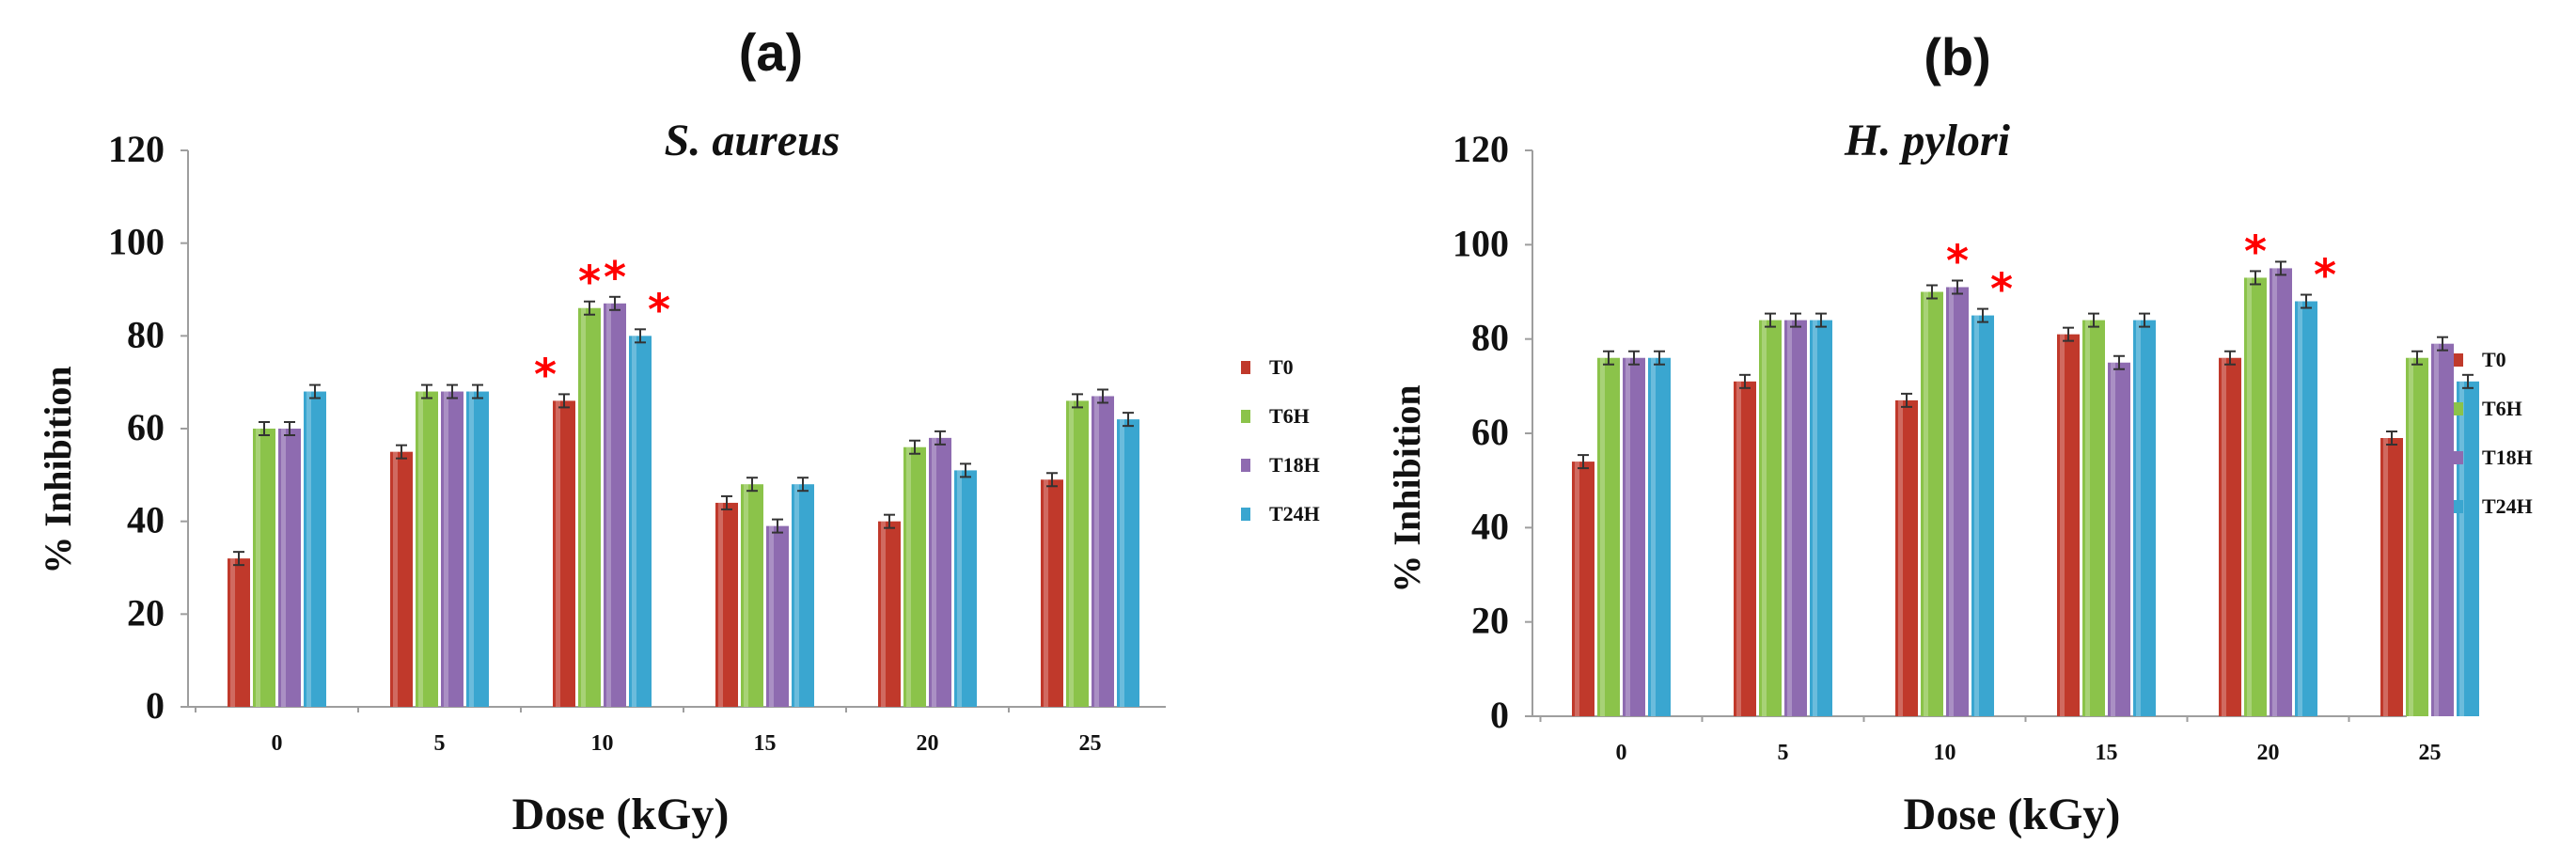 This screenshot has width=2576, height=861. I want to click on x-tick-label: 10, so click(603, 743).